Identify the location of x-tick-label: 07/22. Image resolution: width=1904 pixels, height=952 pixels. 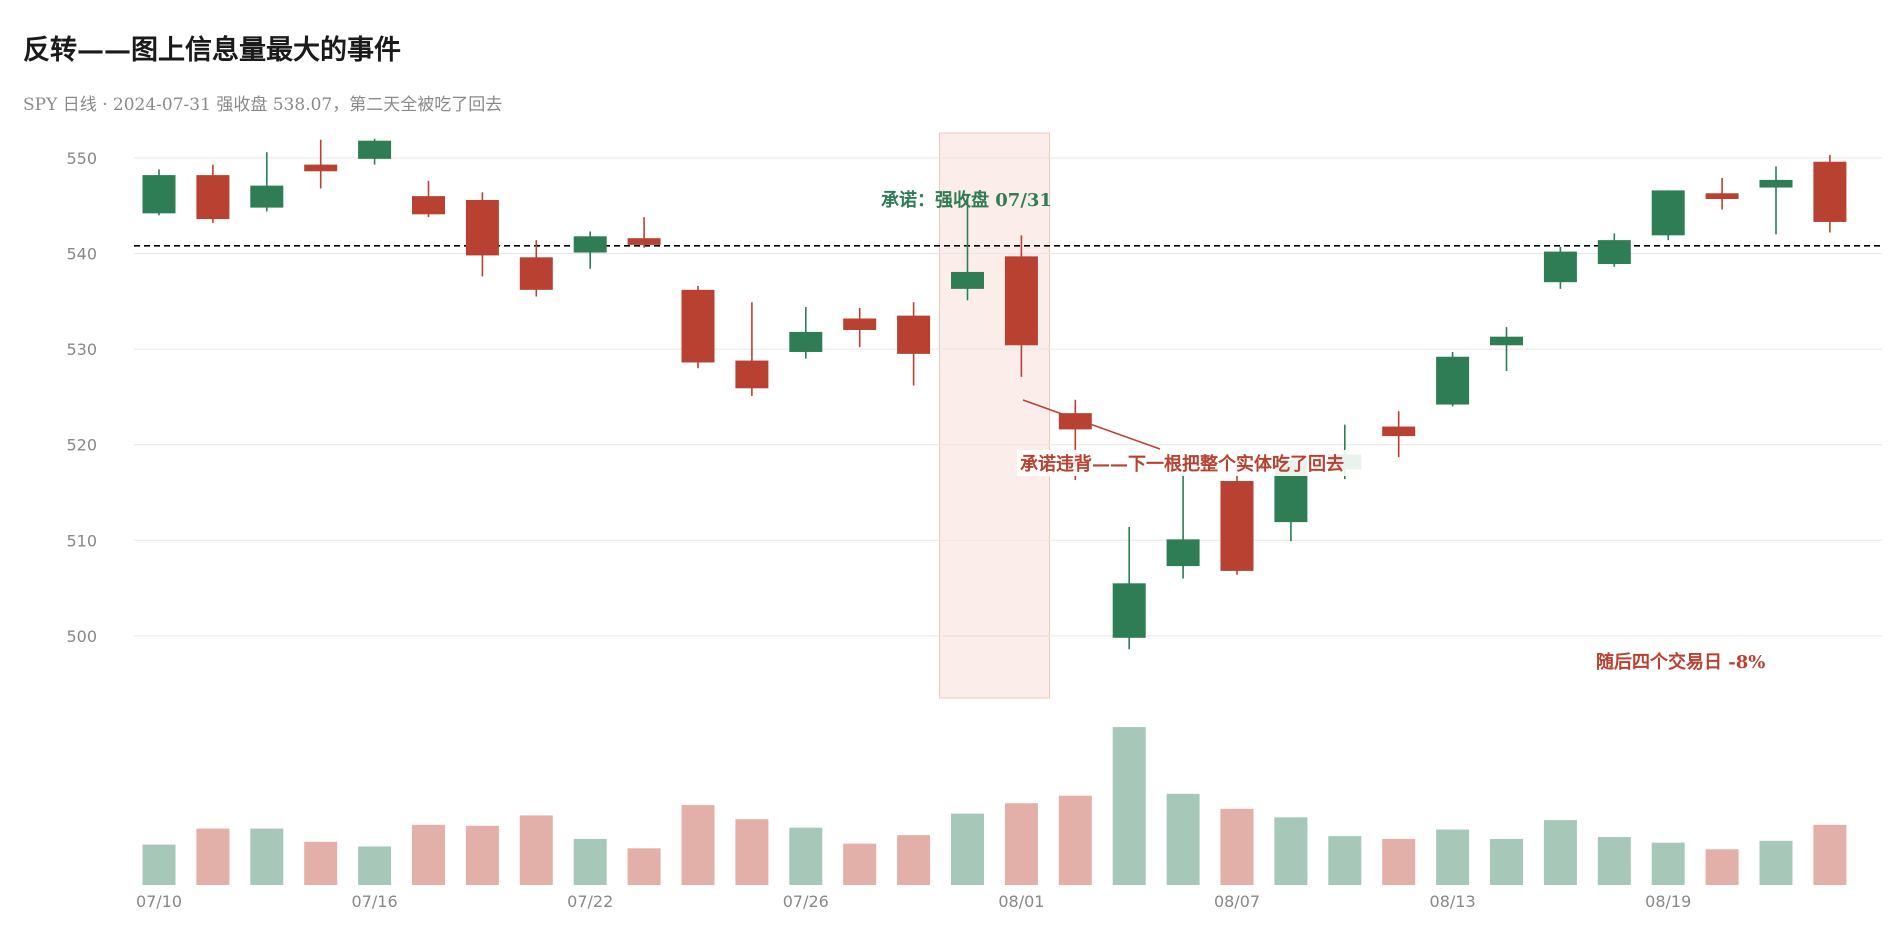
(590, 901).